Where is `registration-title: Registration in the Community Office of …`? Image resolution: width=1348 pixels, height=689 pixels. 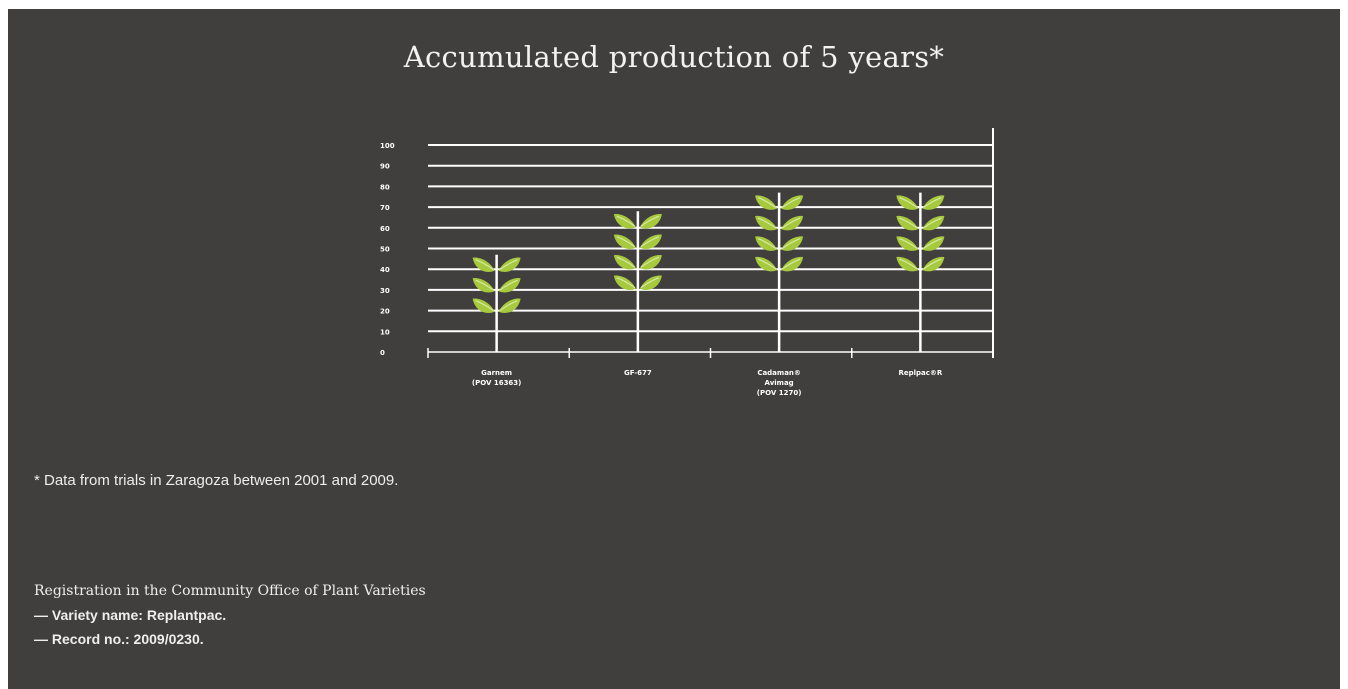
registration-title: Registration in the Community Office of … is located at coordinates (230, 591).